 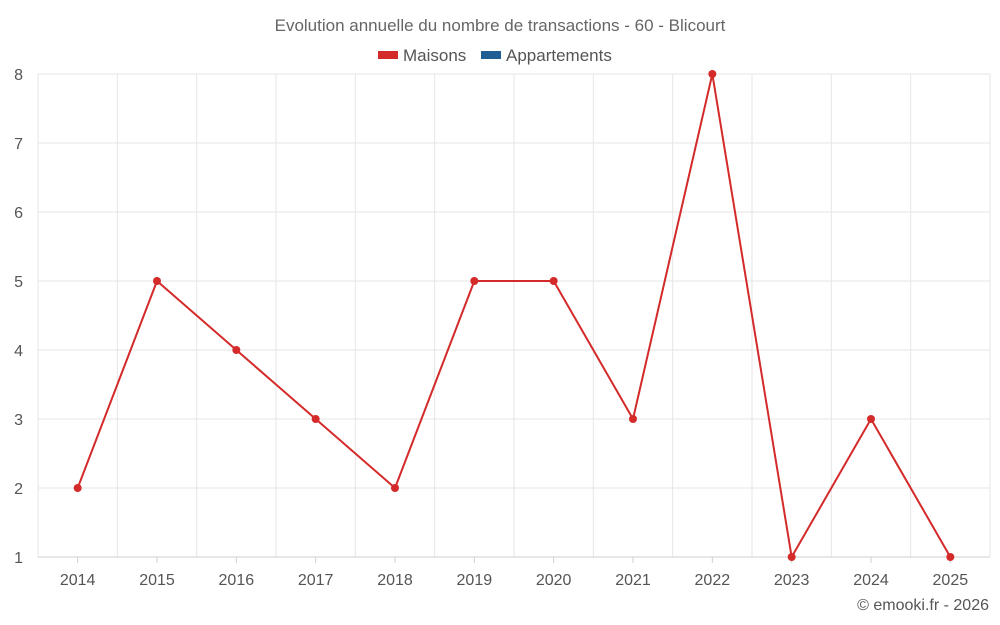 What do you see at coordinates (18, 75) in the screenshot?
I see `y-tick-label-8: 8` at bounding box center [18, 75].